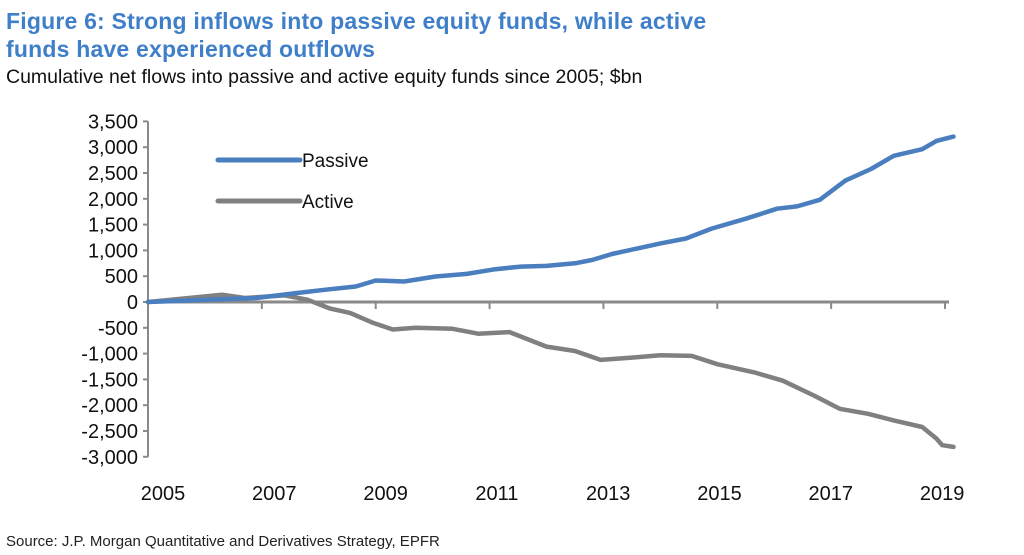  I want to click on x-tick-label: 2005, so click(163, 494).